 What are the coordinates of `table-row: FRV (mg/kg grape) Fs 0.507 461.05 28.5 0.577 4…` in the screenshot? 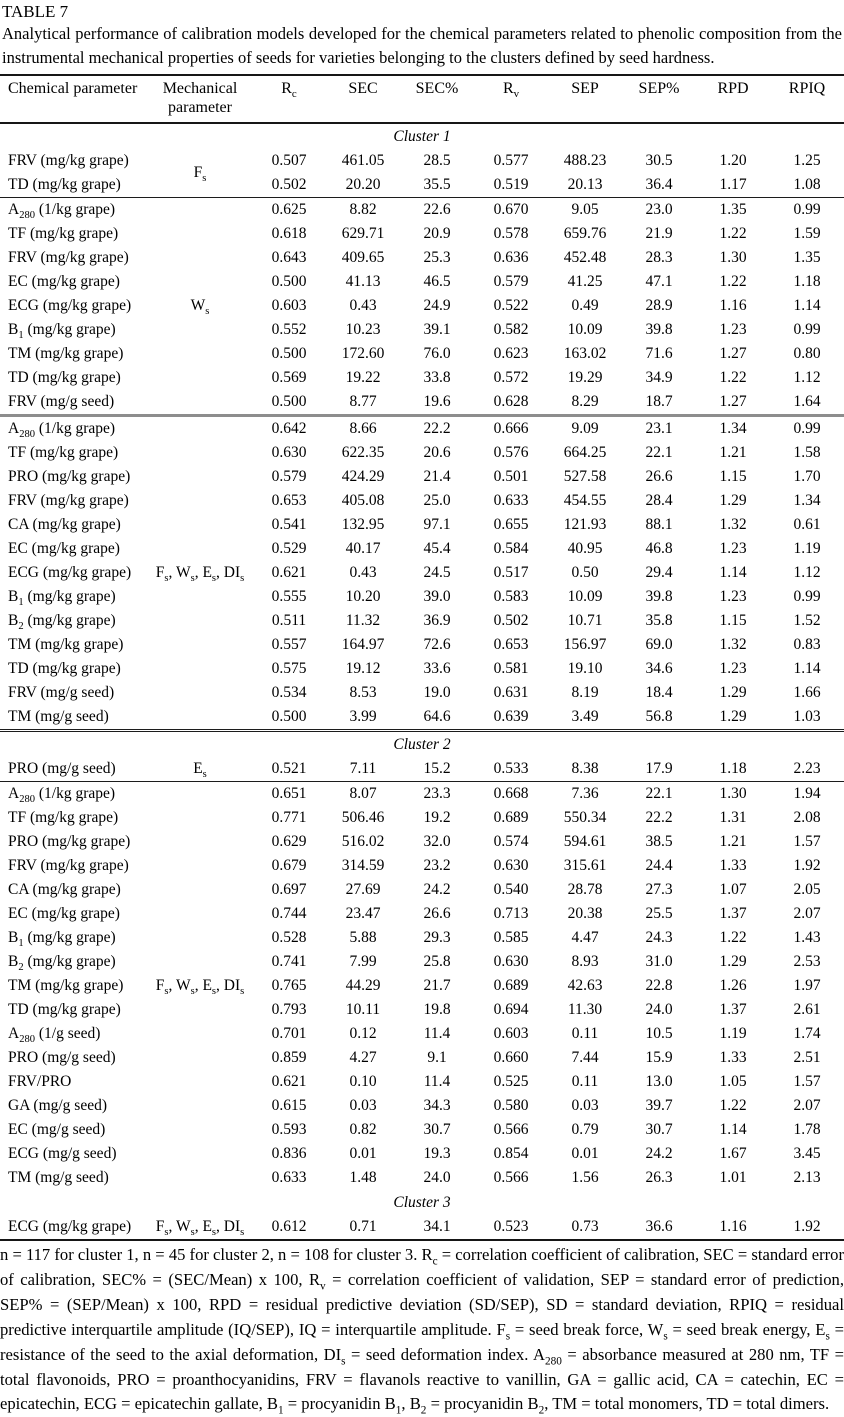 It's located at (422, 173).